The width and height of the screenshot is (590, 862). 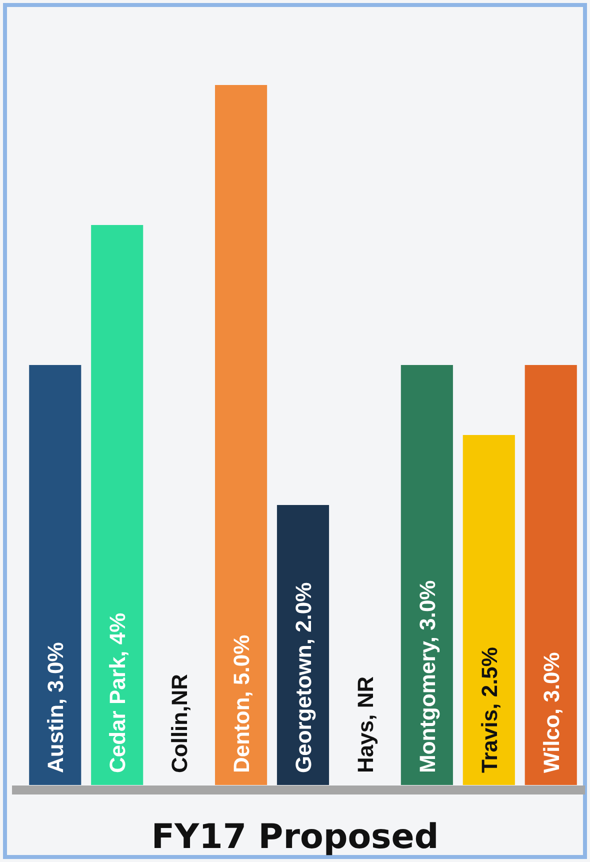 I want to click on data-label: , 4%, so click(x=117, y=634).